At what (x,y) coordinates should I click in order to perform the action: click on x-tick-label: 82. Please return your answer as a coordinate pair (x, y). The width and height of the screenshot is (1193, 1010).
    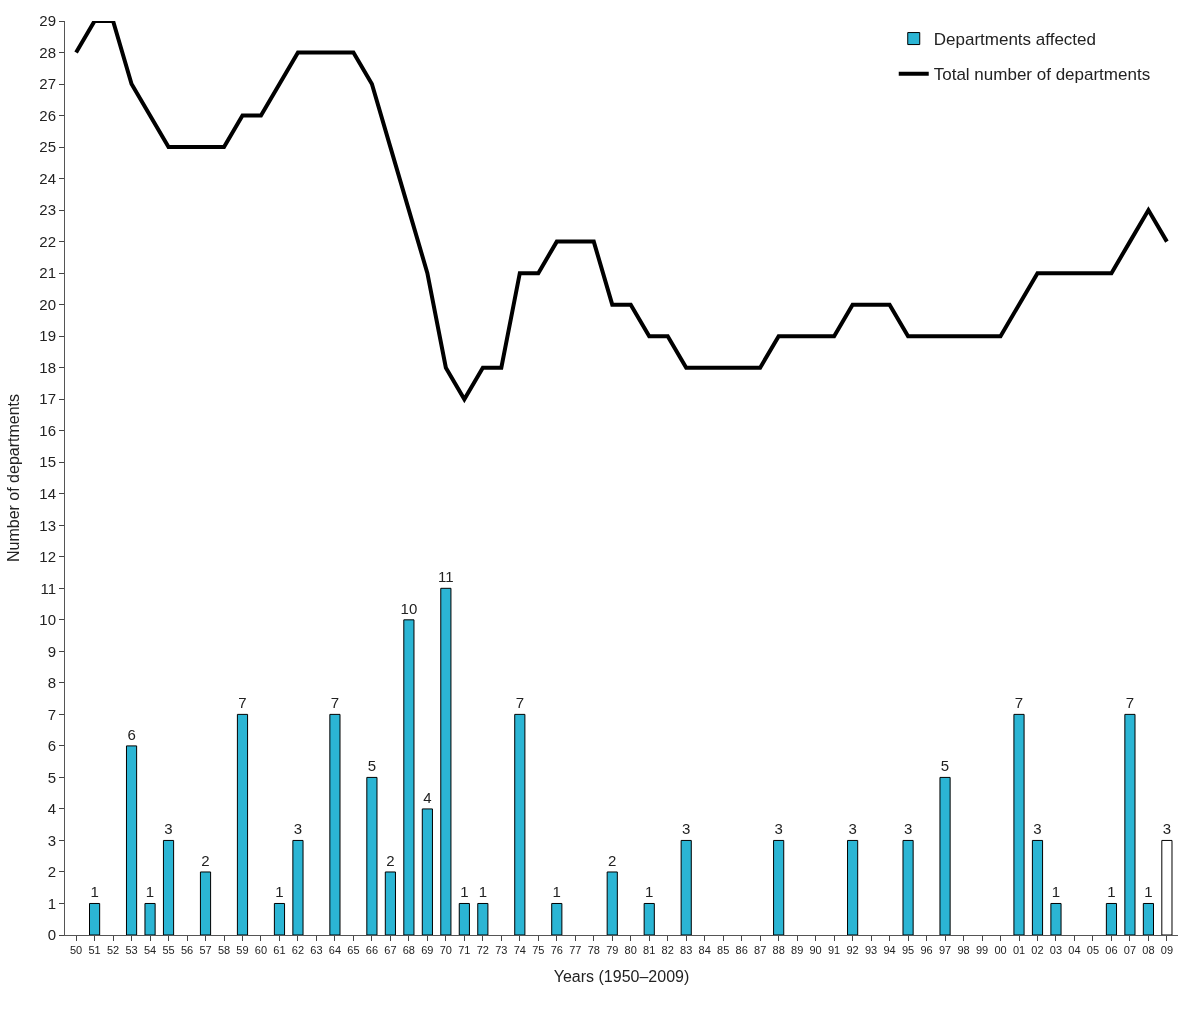
    Looking at the image, I should click on (667, 950).